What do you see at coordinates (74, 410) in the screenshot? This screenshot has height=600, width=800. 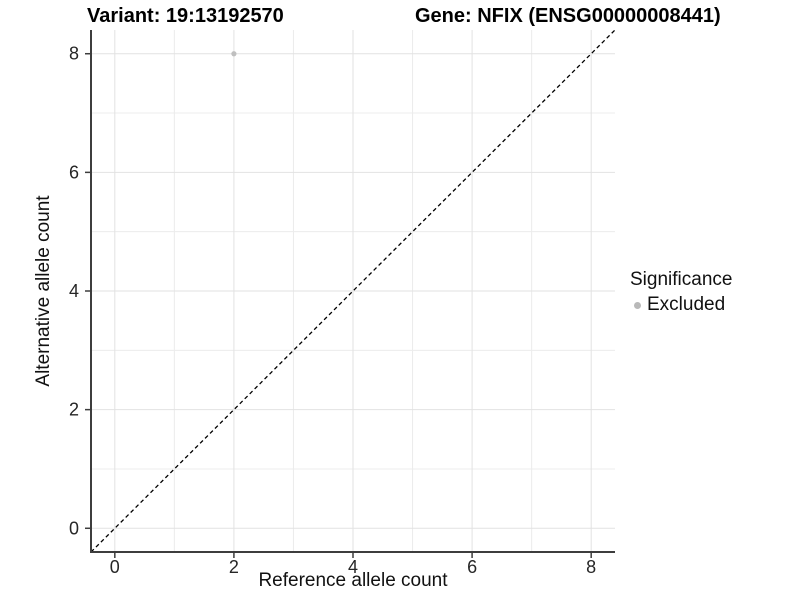 I see `y-tick-label: 2` at bounding box center [74, 410].